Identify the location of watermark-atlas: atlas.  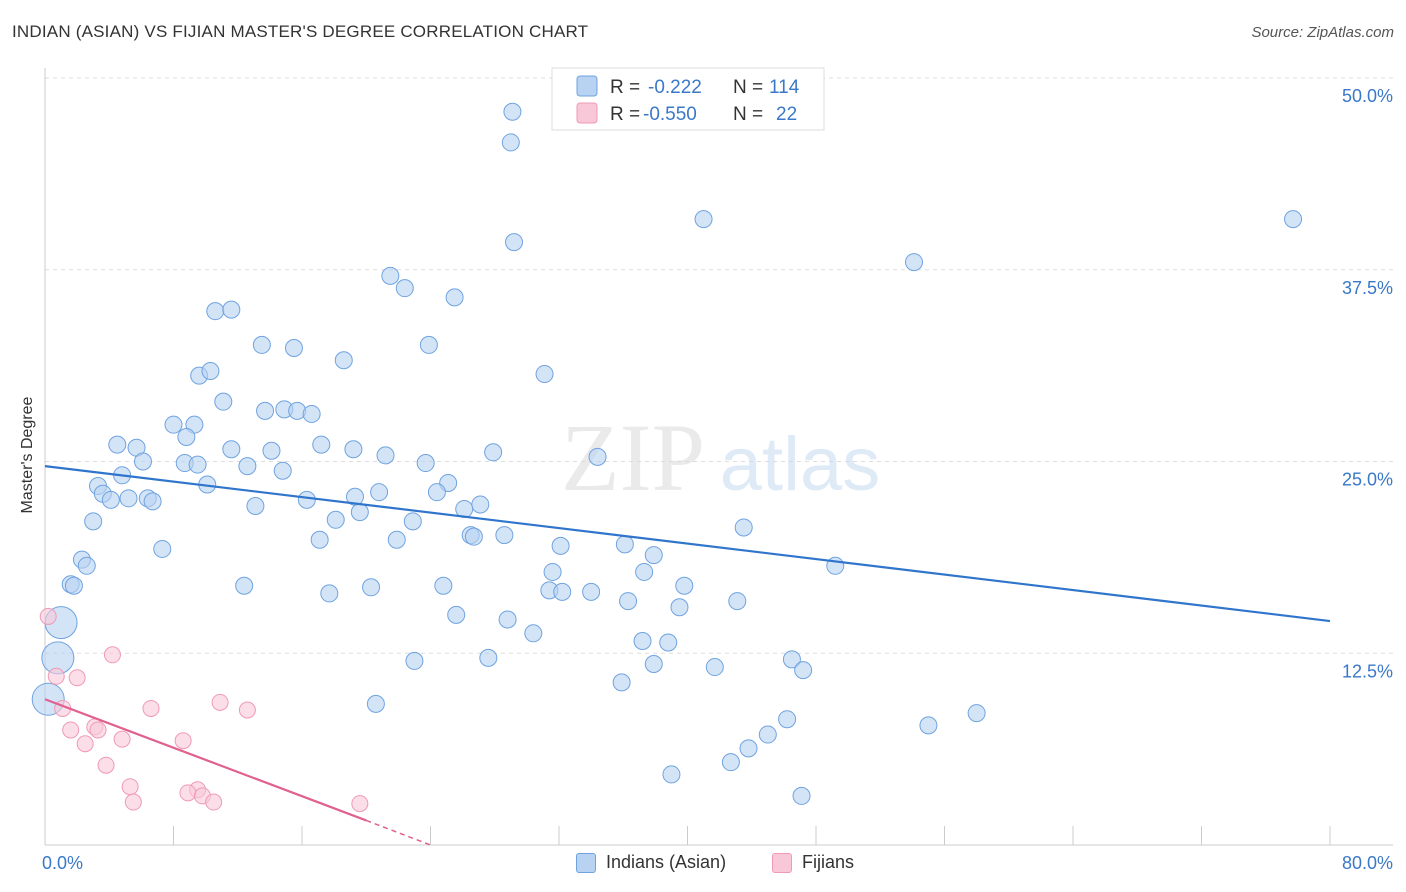
(800, 464).